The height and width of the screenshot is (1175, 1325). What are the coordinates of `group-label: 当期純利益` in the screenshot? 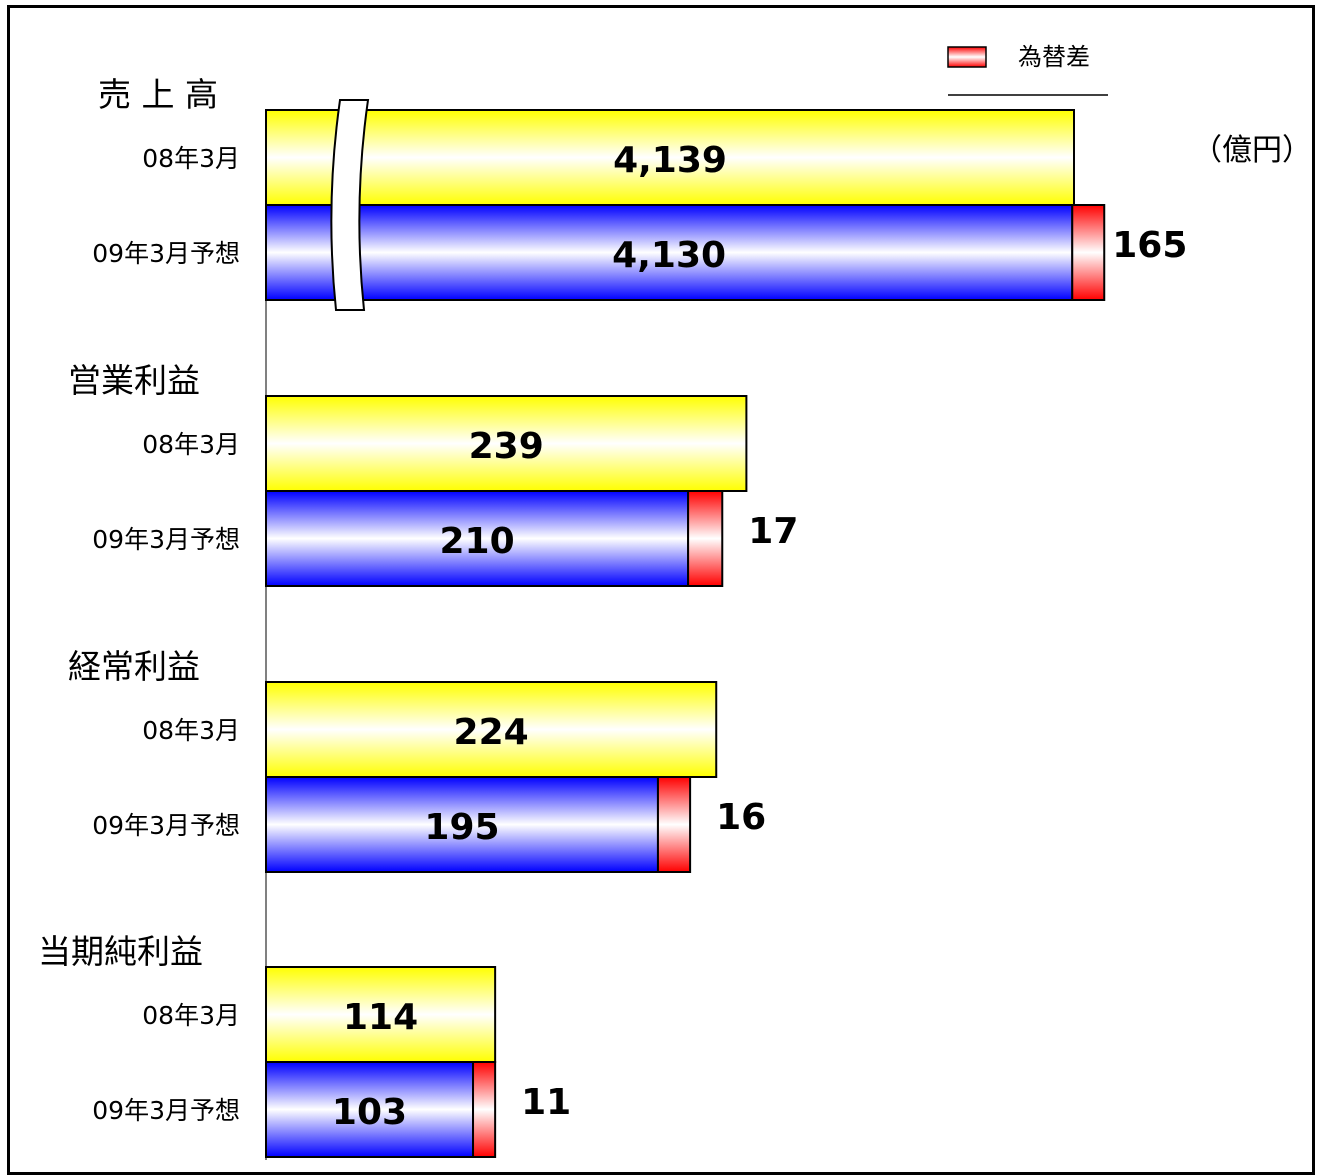 It's located at (120, 951).